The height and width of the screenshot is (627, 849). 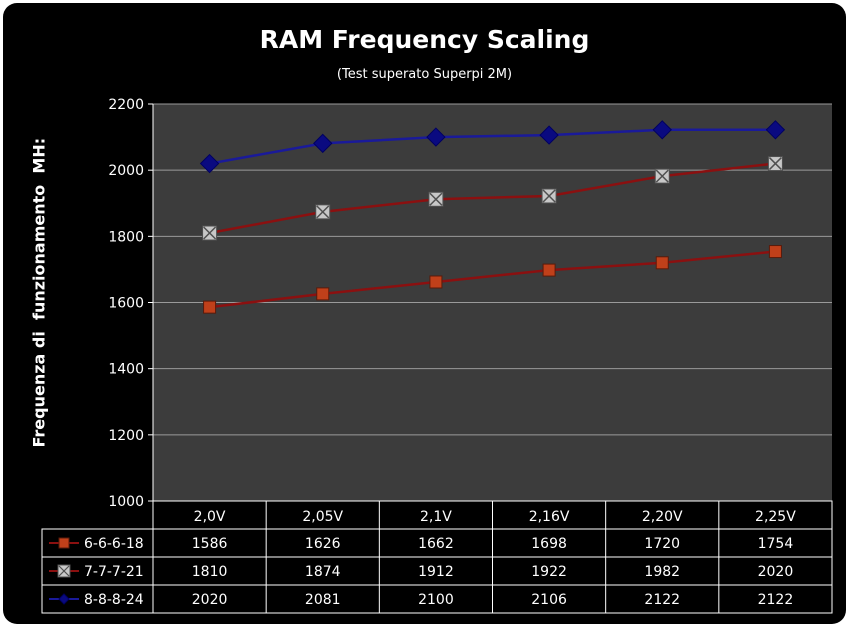 What do you see at coordinates (126, 105) in the screenshot?
I see `y-tick-label: 2200` at bounding box center [126, 105].